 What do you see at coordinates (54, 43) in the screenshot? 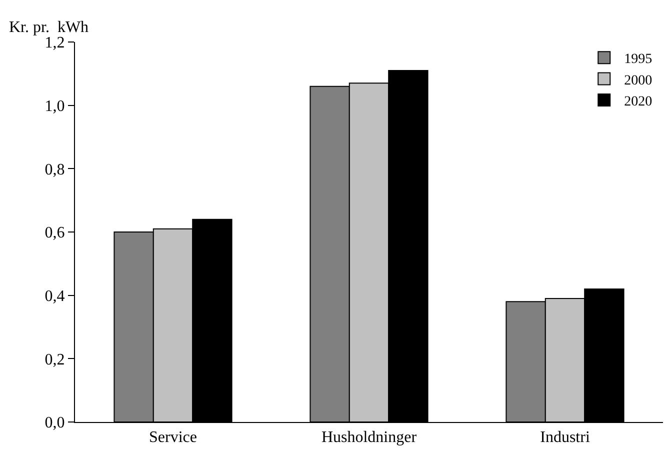
I see `y-tick-label: 1,2` at bounding box center [54, 43].